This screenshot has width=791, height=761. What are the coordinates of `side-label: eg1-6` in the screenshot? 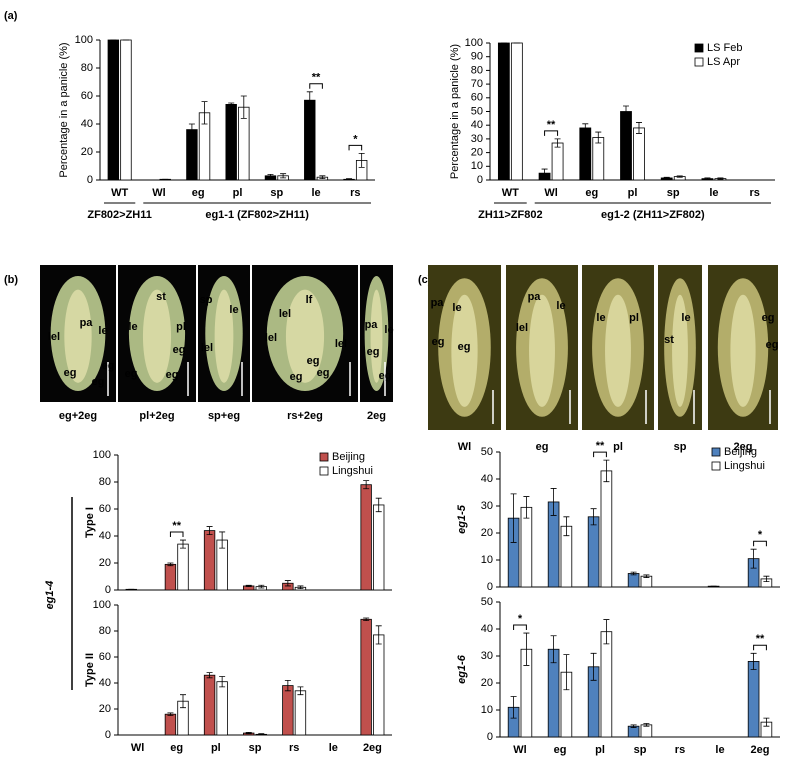 It's located at (462, 669).